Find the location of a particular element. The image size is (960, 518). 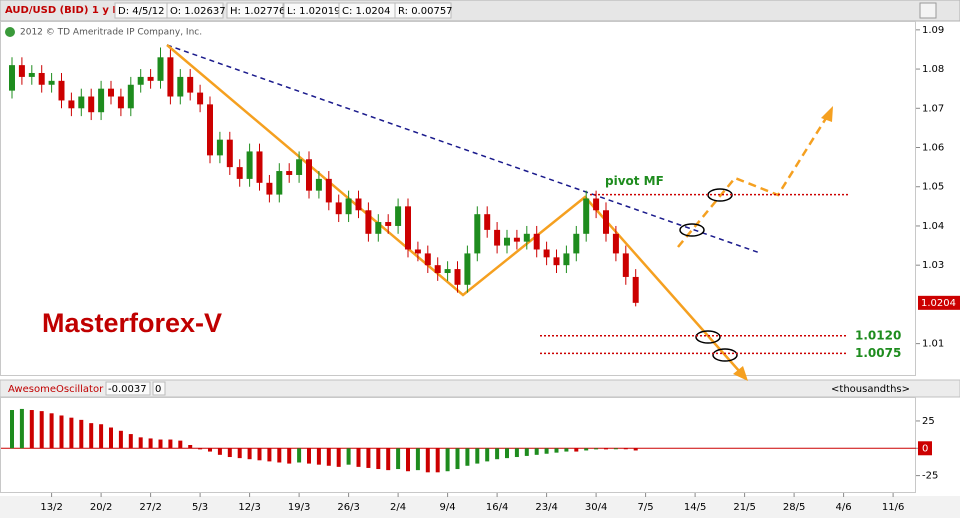

last-price-label: 1.0204 is located at coordinates (938, 303).